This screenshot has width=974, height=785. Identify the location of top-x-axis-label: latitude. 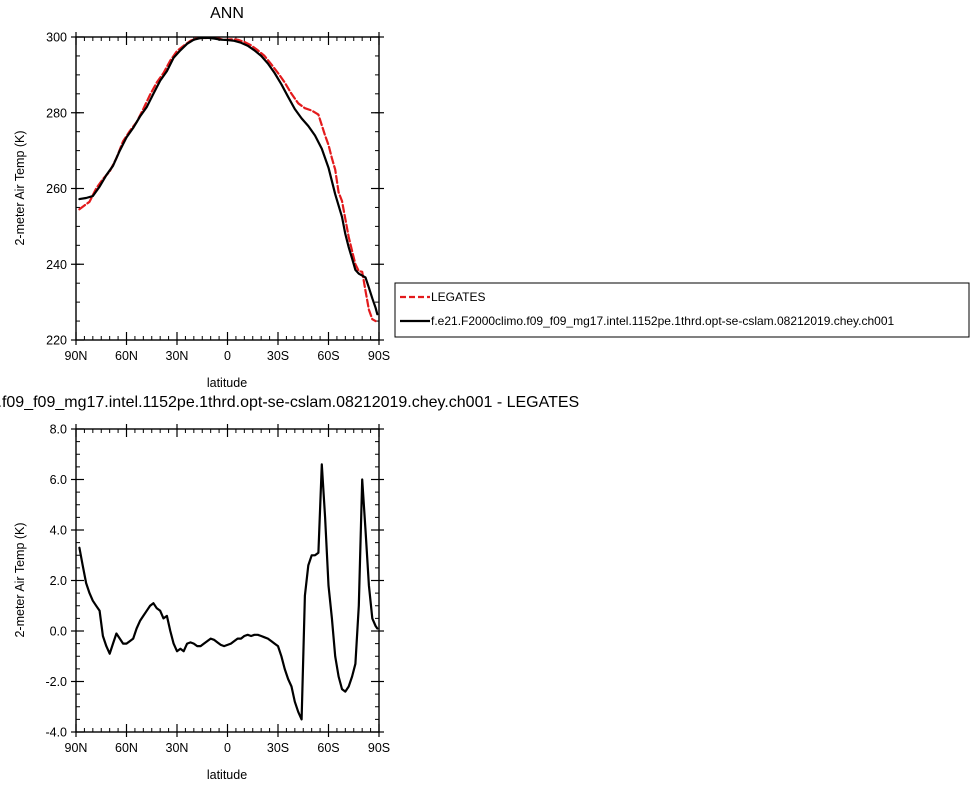
(227, 383).